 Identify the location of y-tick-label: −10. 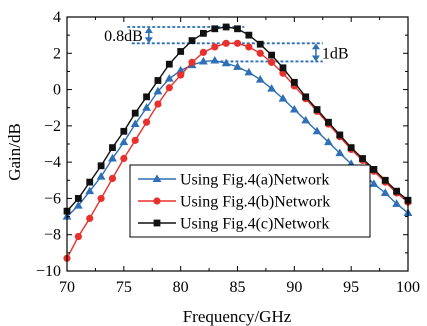
(48, 271).